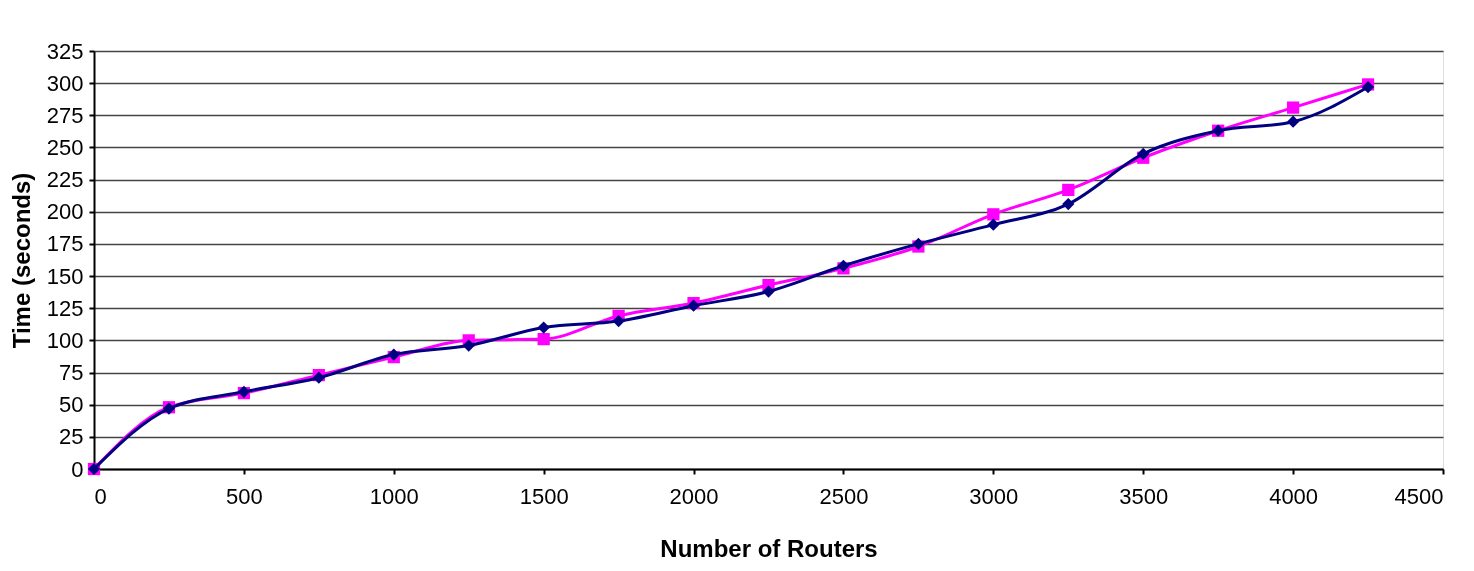  What do you see at coordinates (1419, 496) in the screenshot?
I see `x-tick-label: 4500` at bounding box center [1419, 496].